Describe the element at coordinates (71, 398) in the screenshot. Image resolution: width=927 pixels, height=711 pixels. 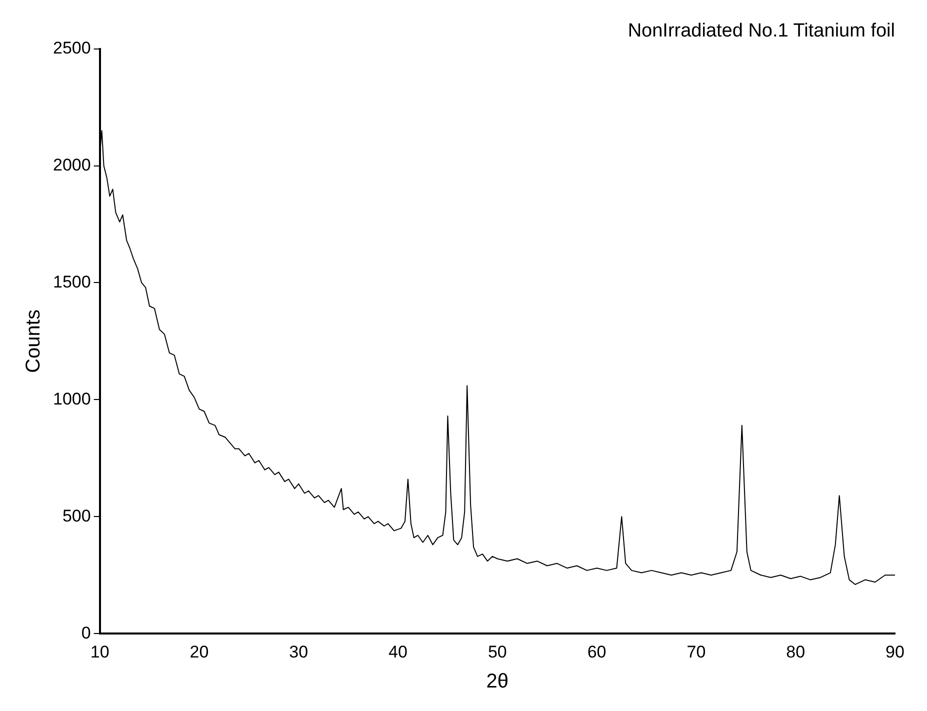
I see `y-tick-label: 1000` at that location.